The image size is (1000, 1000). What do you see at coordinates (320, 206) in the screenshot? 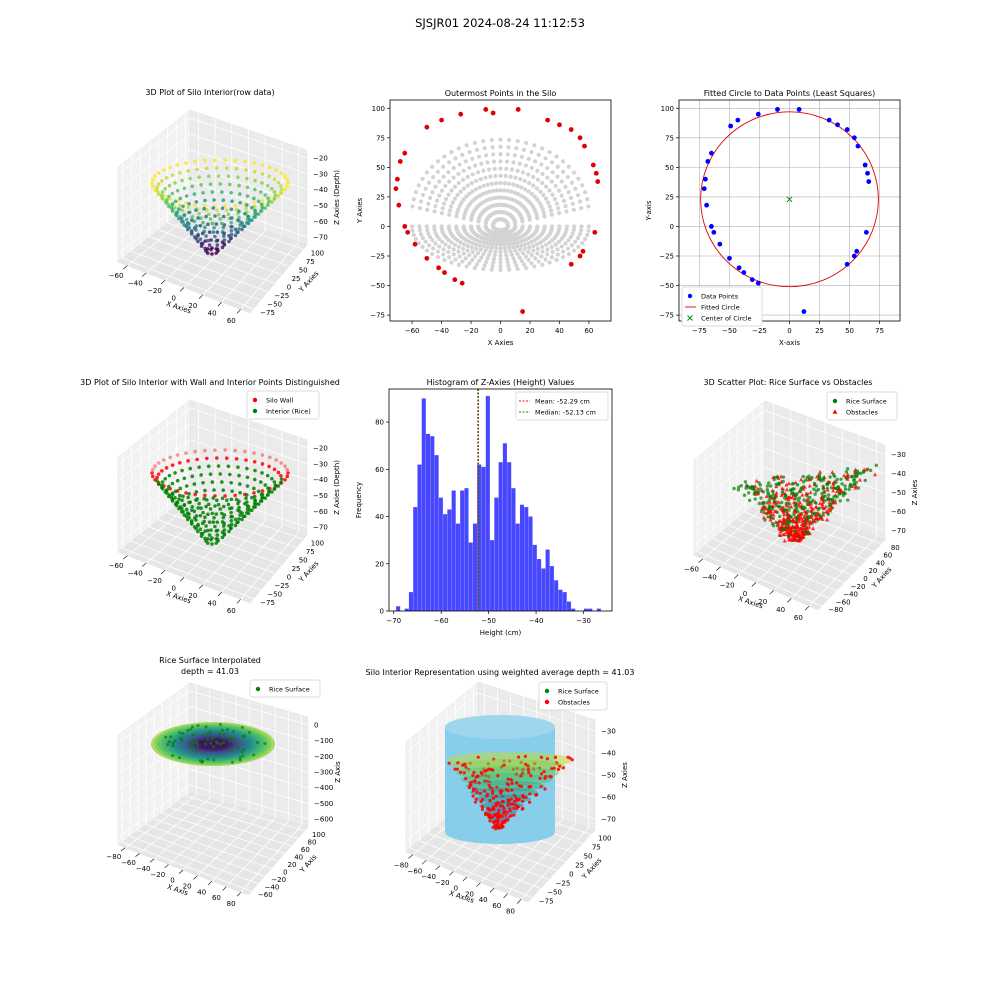
I see `z-tick-label: −50` at bounding box center [320, 206].